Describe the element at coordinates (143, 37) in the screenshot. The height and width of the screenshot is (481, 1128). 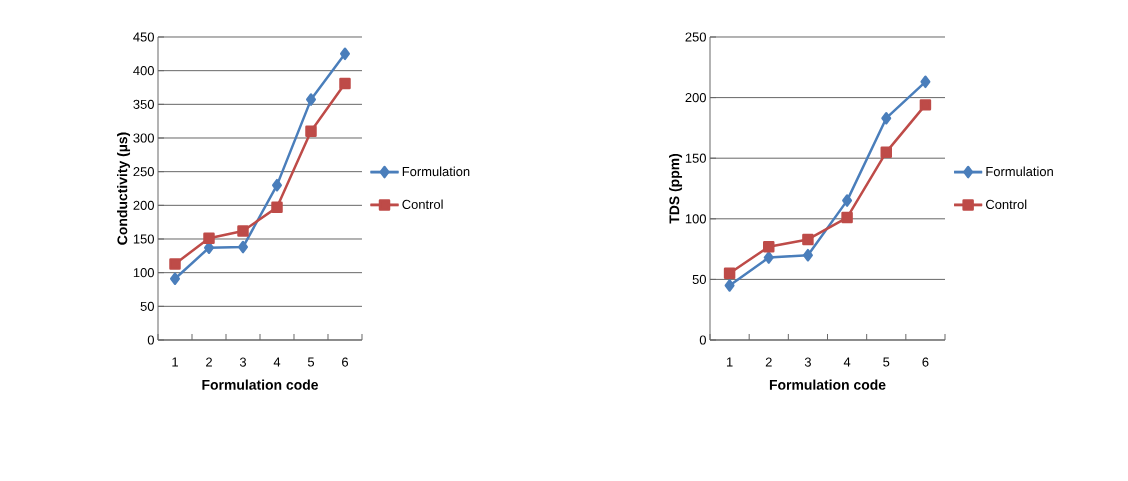
I see `y-tick-label: 450` at that location.